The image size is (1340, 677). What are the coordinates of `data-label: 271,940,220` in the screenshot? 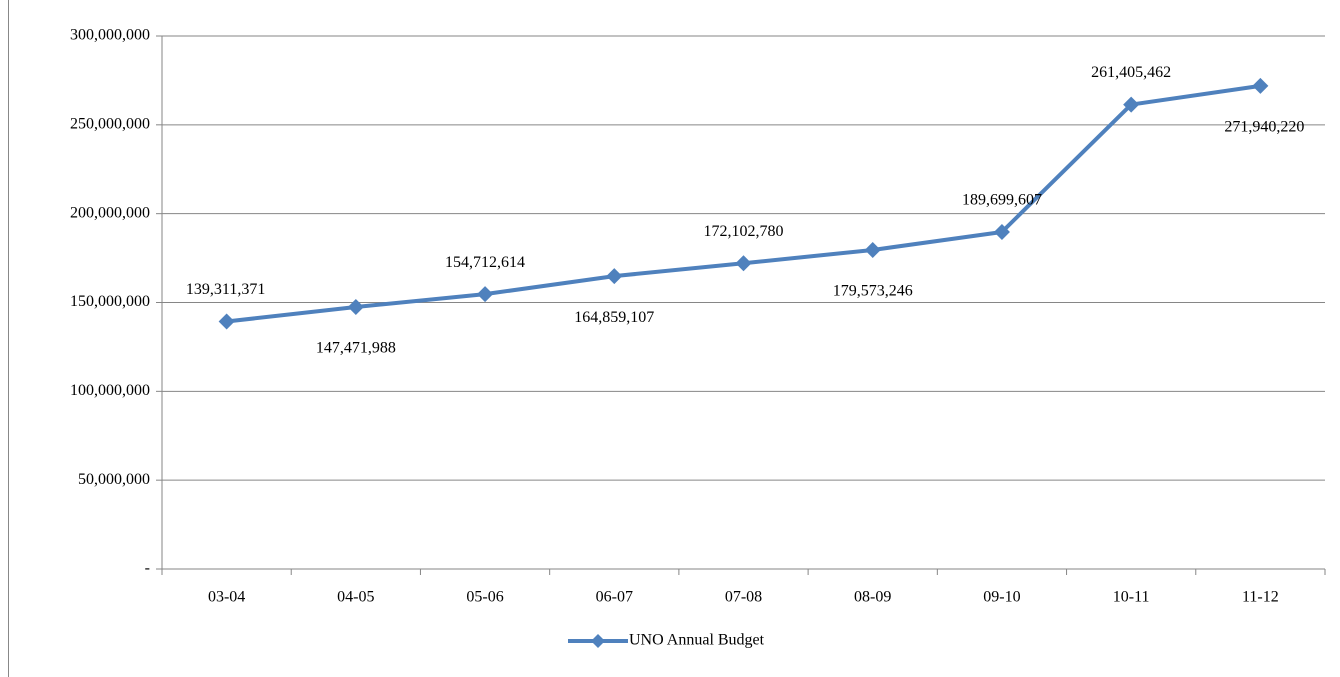 It's located at (1264, 127).